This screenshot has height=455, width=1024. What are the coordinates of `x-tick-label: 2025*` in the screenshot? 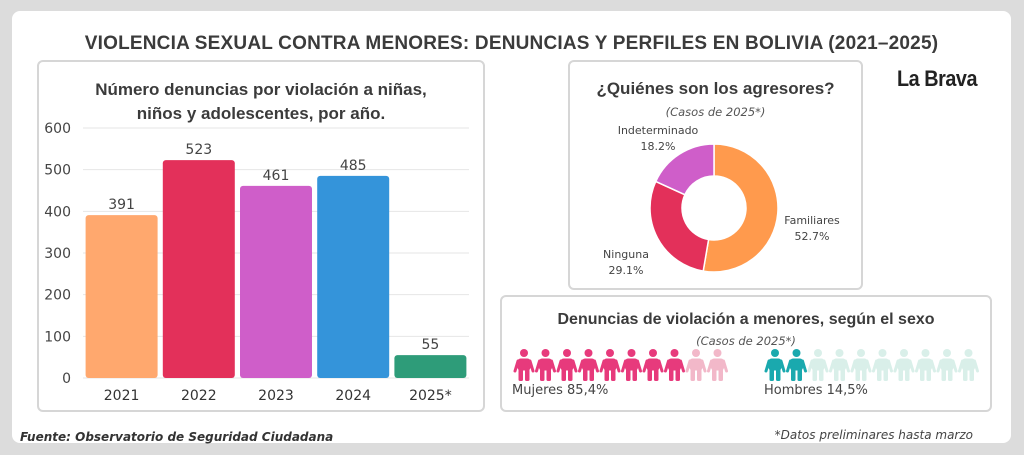 It's located at (430, 396).